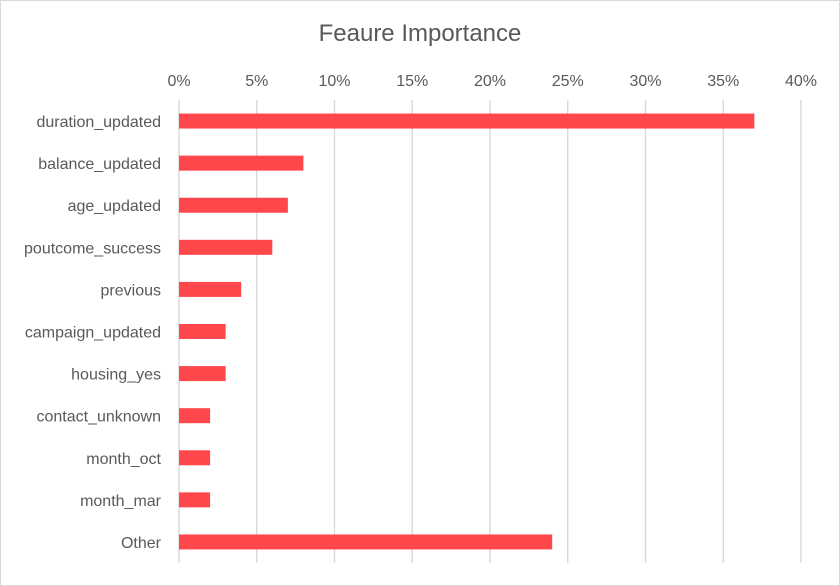 This screenshot has width=840, height=586. I want to click on category-label: contact_unknown, so click(98, 417).